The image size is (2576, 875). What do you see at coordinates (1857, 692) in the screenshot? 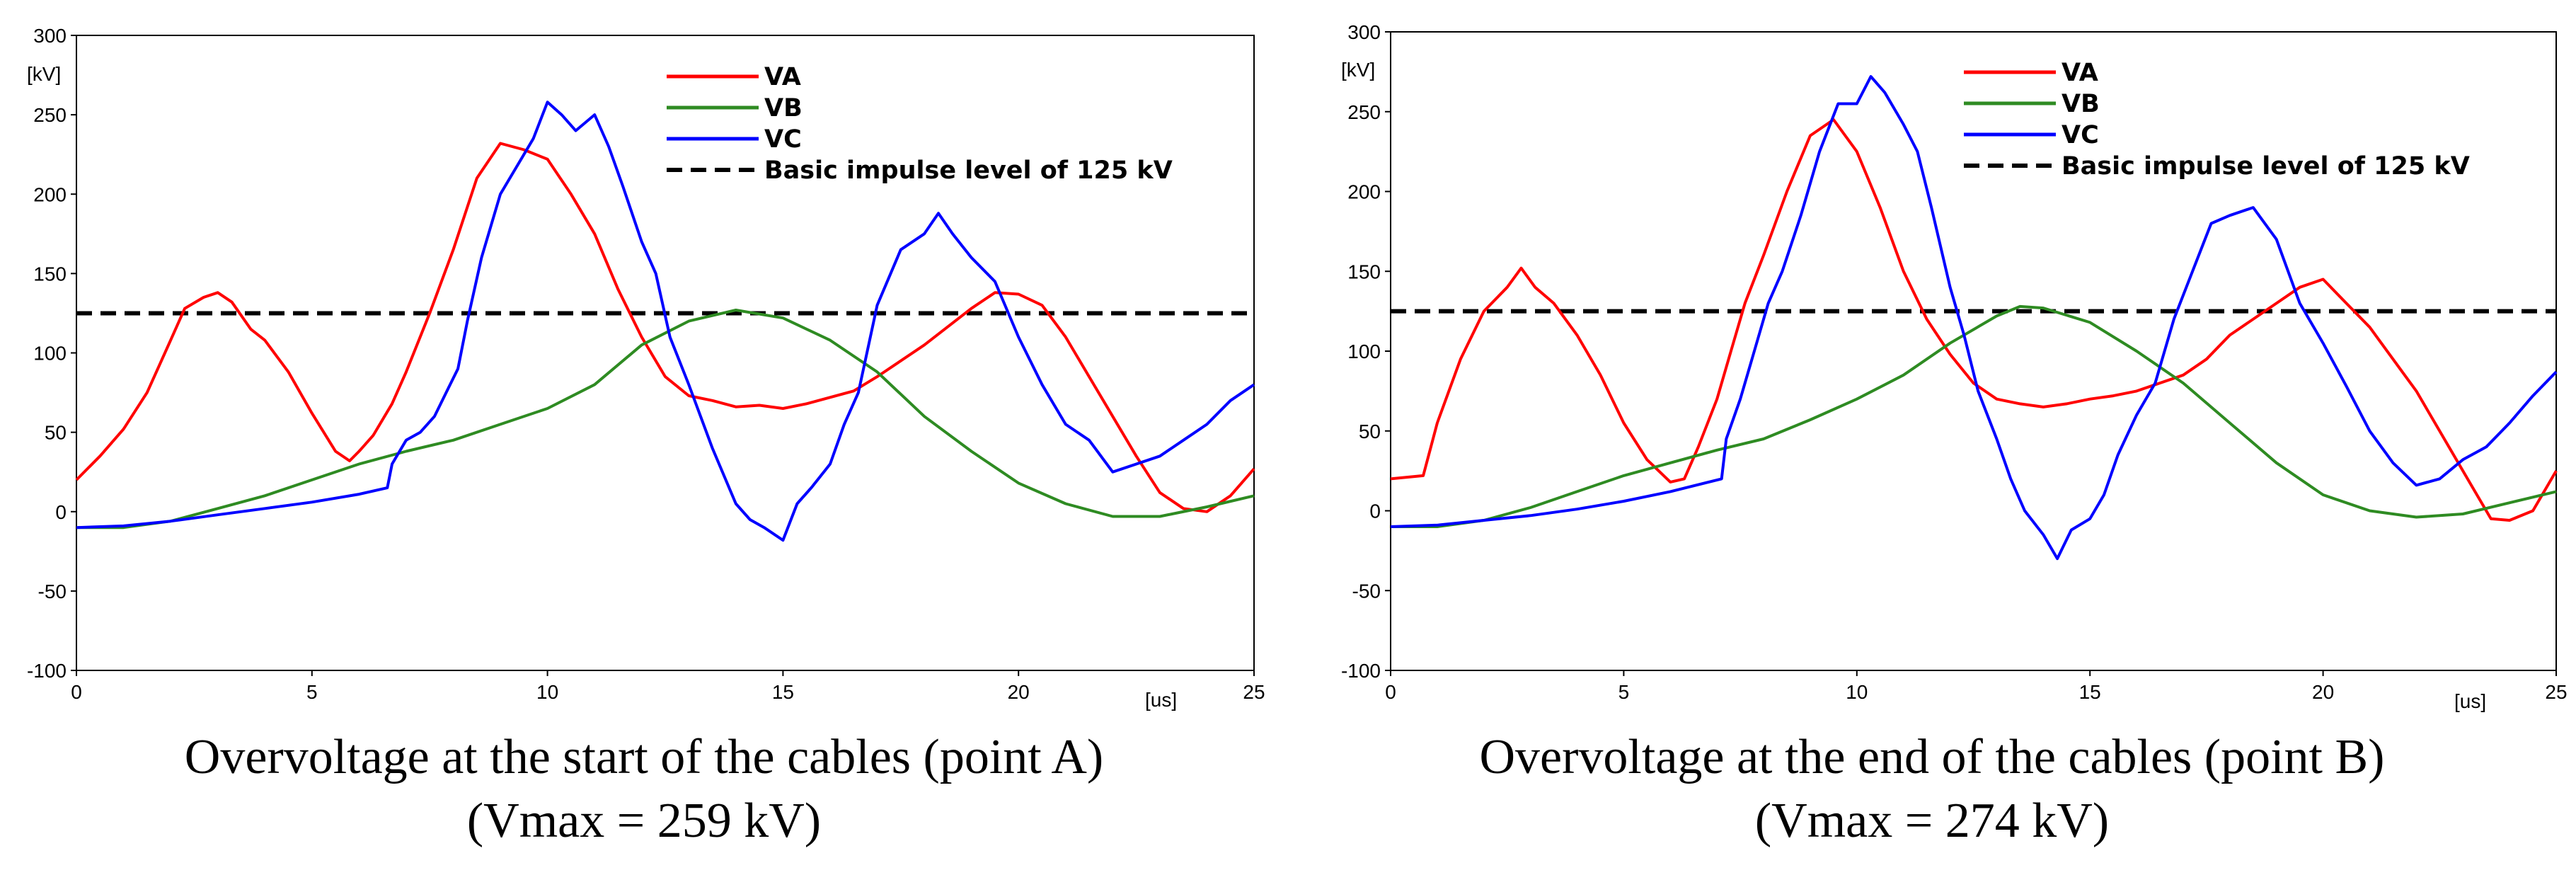
I see `x-tick-label-b: 10` at bounding box center [1857, 692].